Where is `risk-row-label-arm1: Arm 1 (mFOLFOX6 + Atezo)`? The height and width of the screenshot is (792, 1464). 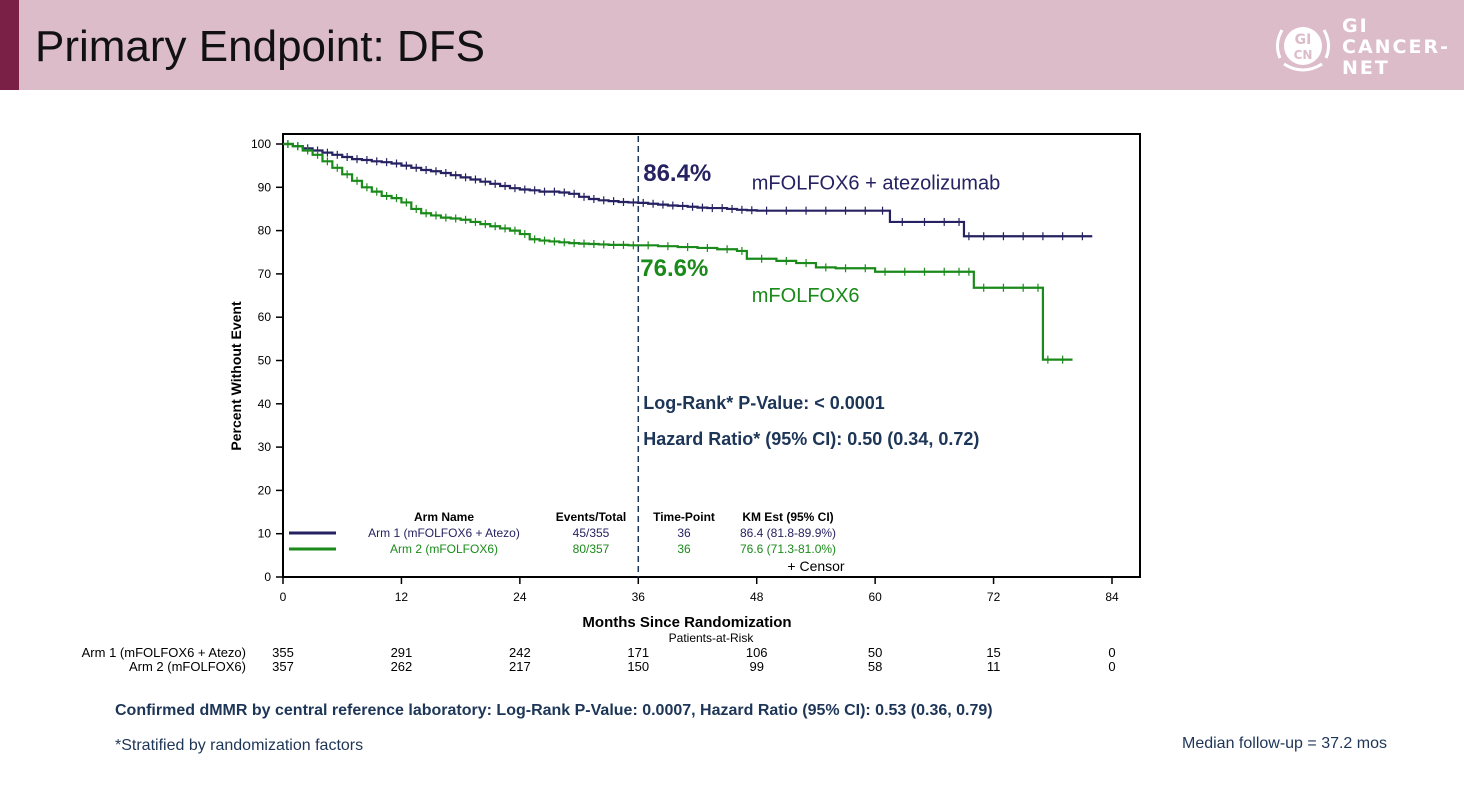
risk-row-label-arm1: Arm 1 (mFOLFOX6 + Atezo) is located at coordinates (163, 652).